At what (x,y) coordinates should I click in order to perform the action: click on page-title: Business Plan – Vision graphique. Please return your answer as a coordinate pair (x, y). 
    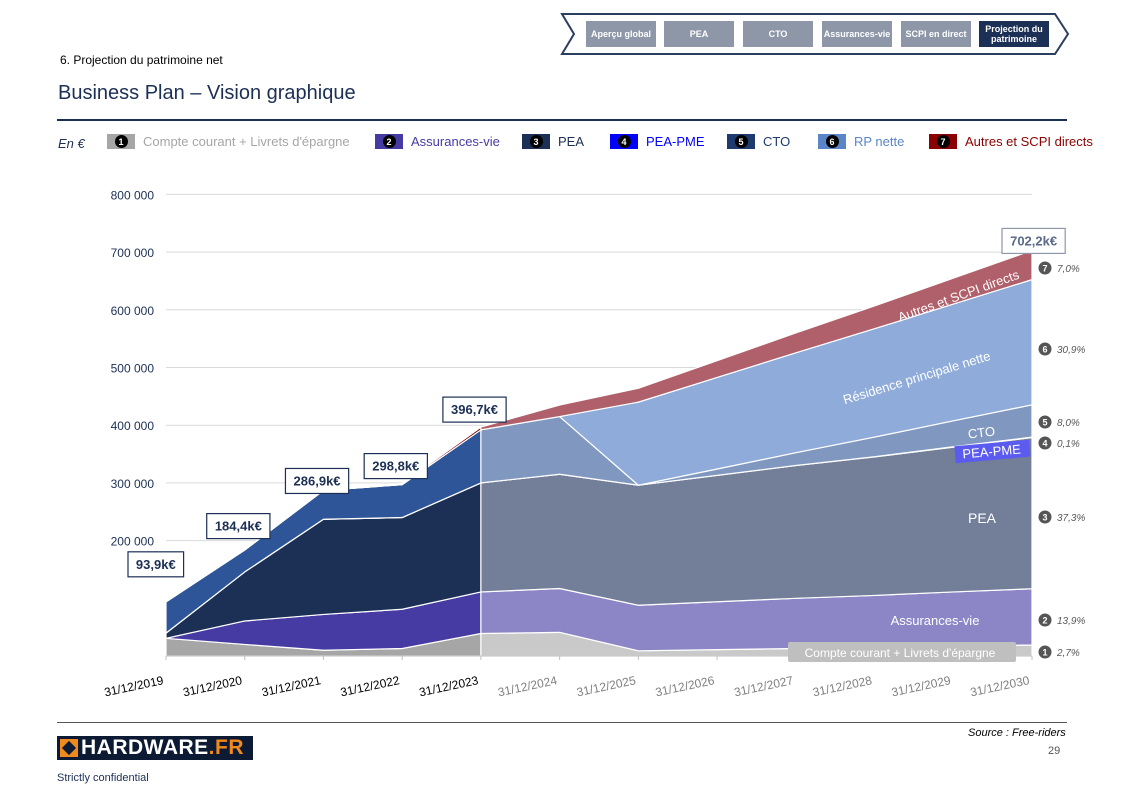
    Looking at the image, I should click on (207, 93).